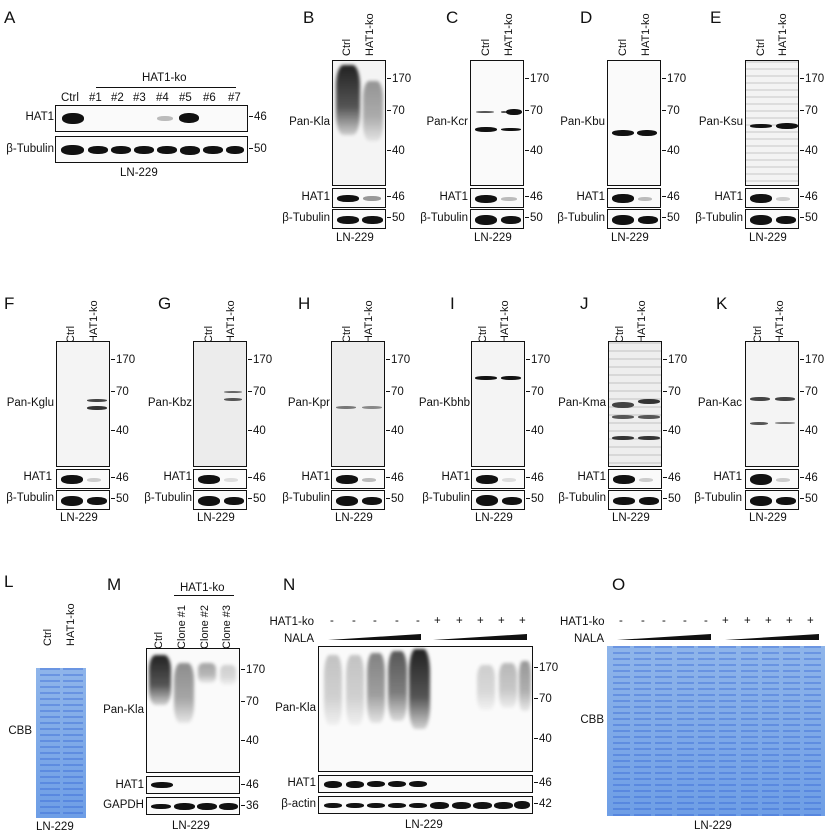  Describe the element at coordinates (425, 709) in the screenshot. I see `blot-pan-kla` at that location.